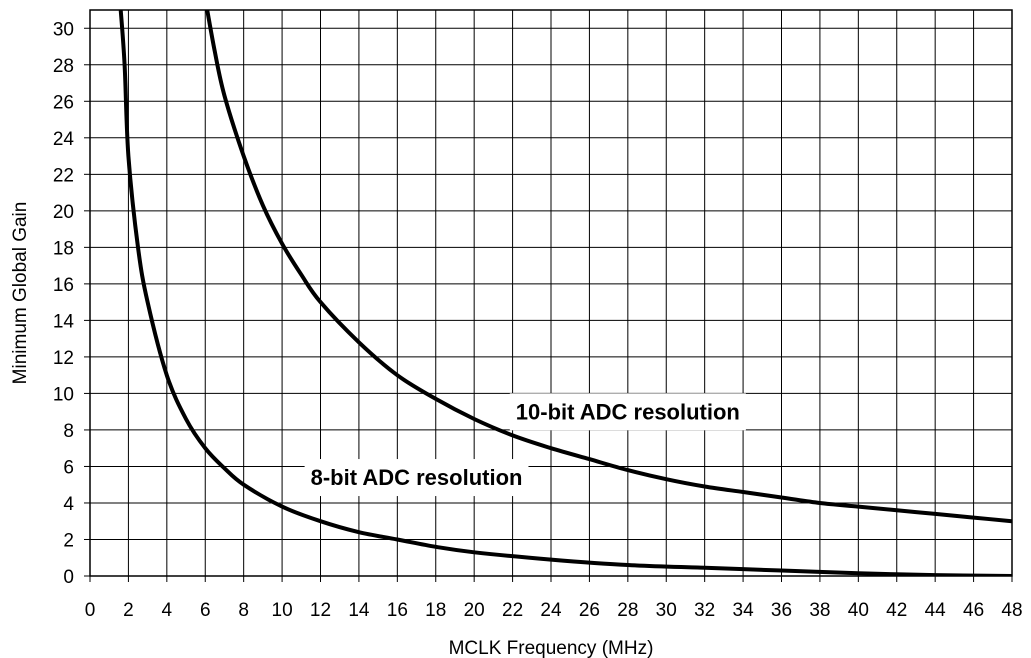 The width and height of the screenshot is (1031, 658). Describe the element at coordinates (744, 610) in the screenshot. I see `x-tick-label: 34` at that location.